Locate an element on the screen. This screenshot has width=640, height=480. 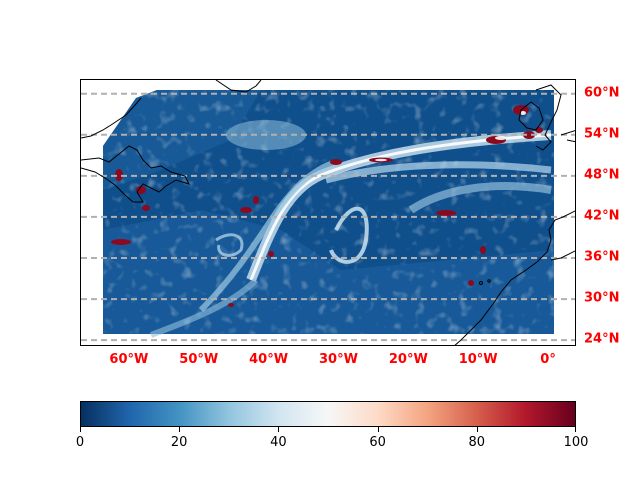
lat-label: 54°N is located at coordinates (602, 134).